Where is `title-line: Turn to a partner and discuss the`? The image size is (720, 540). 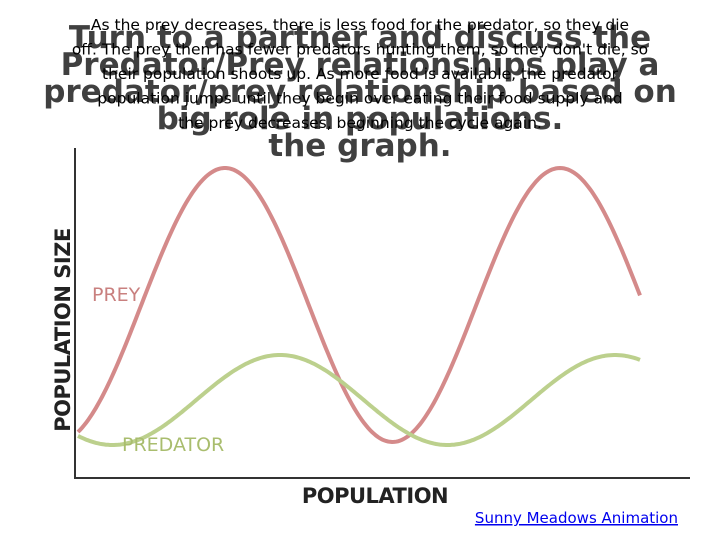 title-line: Turn to a partner and discuss the is located at coordinates (360, 38).